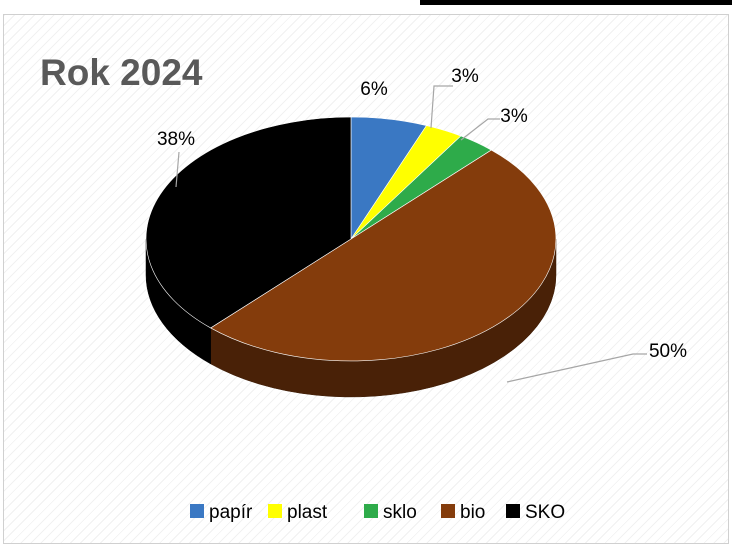 The width and height of the screenshot is (732, 547). Describe the element at coordinates (545, 512) in the screenshot. I see `legend-label-sko: SKO` at that location.